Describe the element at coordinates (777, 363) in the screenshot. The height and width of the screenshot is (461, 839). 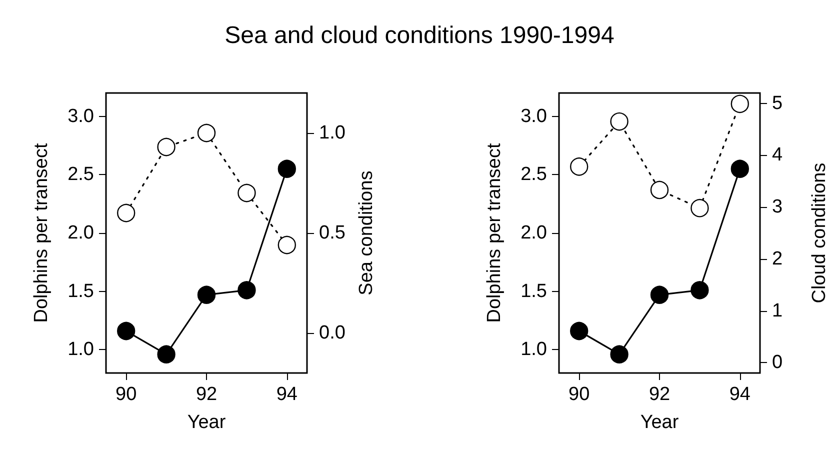
I see `y2-tick-label: 0` at that location.